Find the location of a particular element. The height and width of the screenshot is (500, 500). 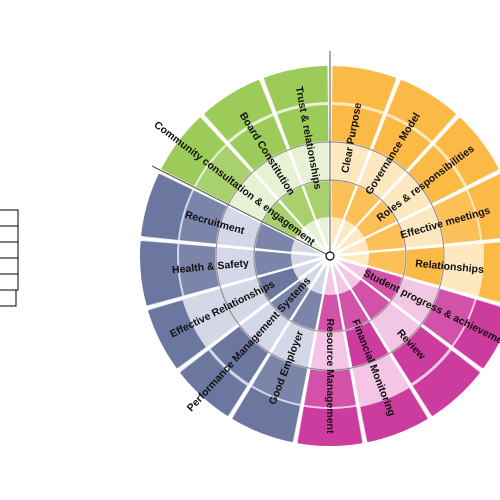

segment-board-constitution is located at coordinates (265, 167).